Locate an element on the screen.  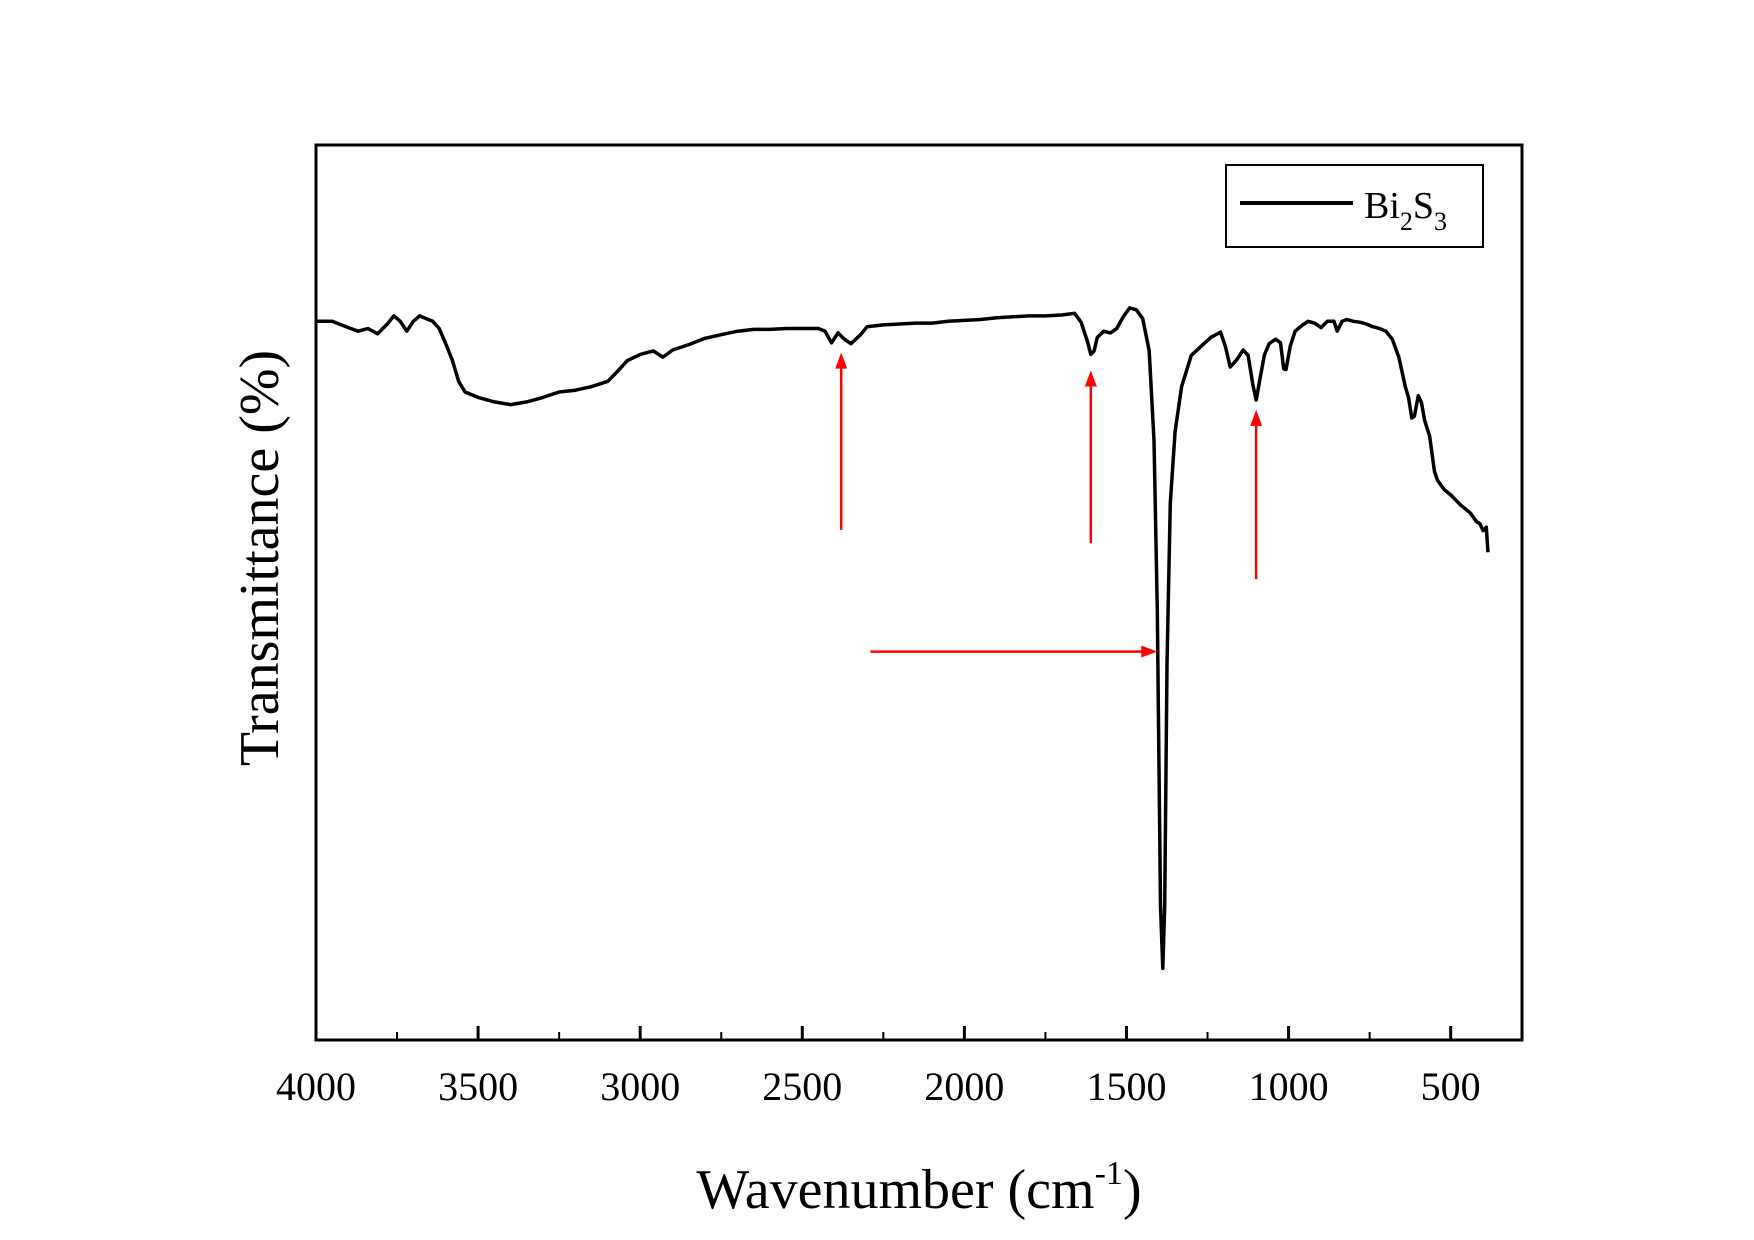
x-axis-ticks is located at coordinates (883, 1033).